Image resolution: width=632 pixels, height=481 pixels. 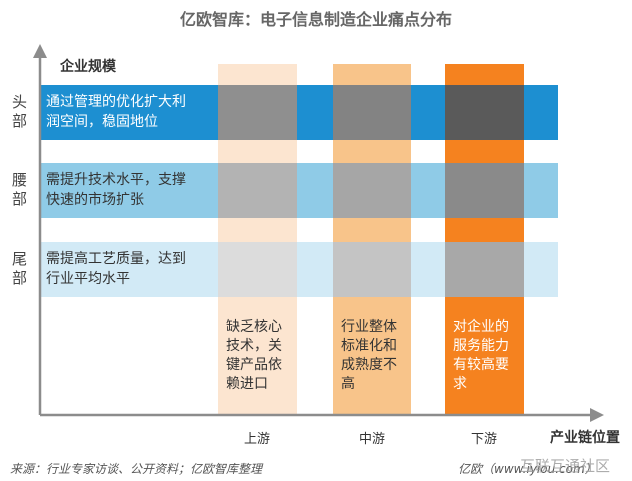 I want to click on row-text: 快速的市场扩张, so click(x=95, y=200).